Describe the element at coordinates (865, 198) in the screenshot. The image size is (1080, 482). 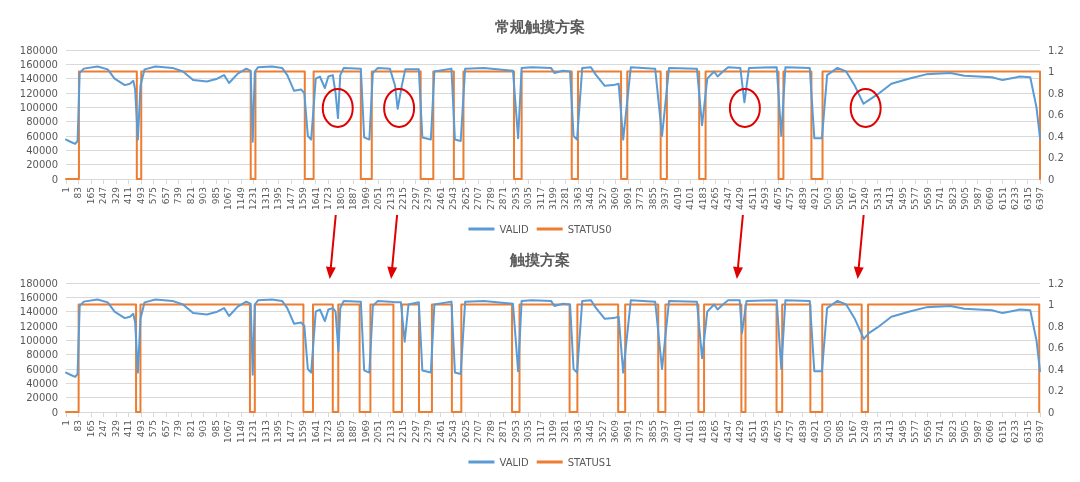
I see `x-tick-label: 5249` at that location.